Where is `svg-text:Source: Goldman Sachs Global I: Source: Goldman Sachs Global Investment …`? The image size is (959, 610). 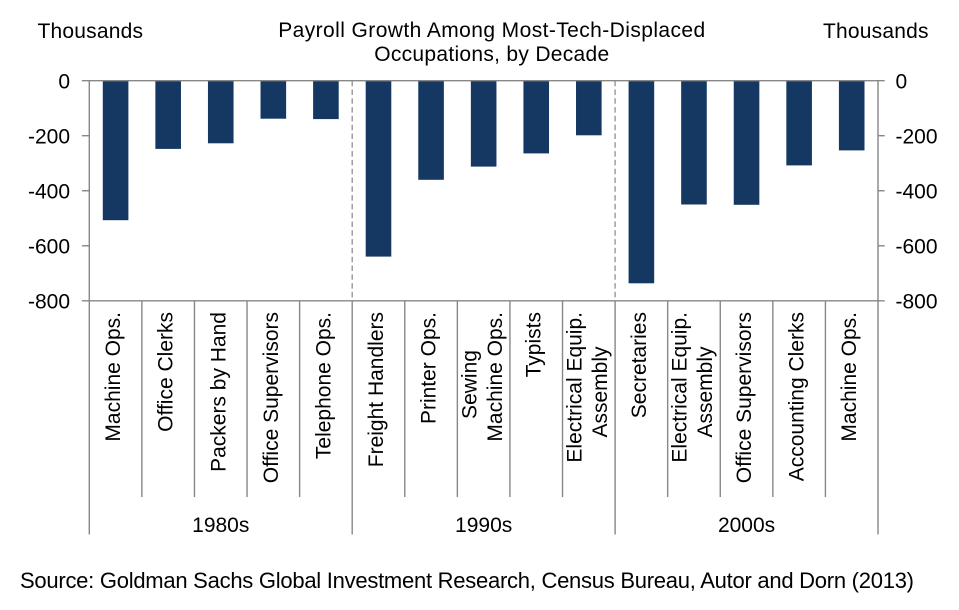 svg-text:Source: Goldman Sachs Global I: Source: Goldman Sachs Global Investment … is located at coordinates (467, 580).